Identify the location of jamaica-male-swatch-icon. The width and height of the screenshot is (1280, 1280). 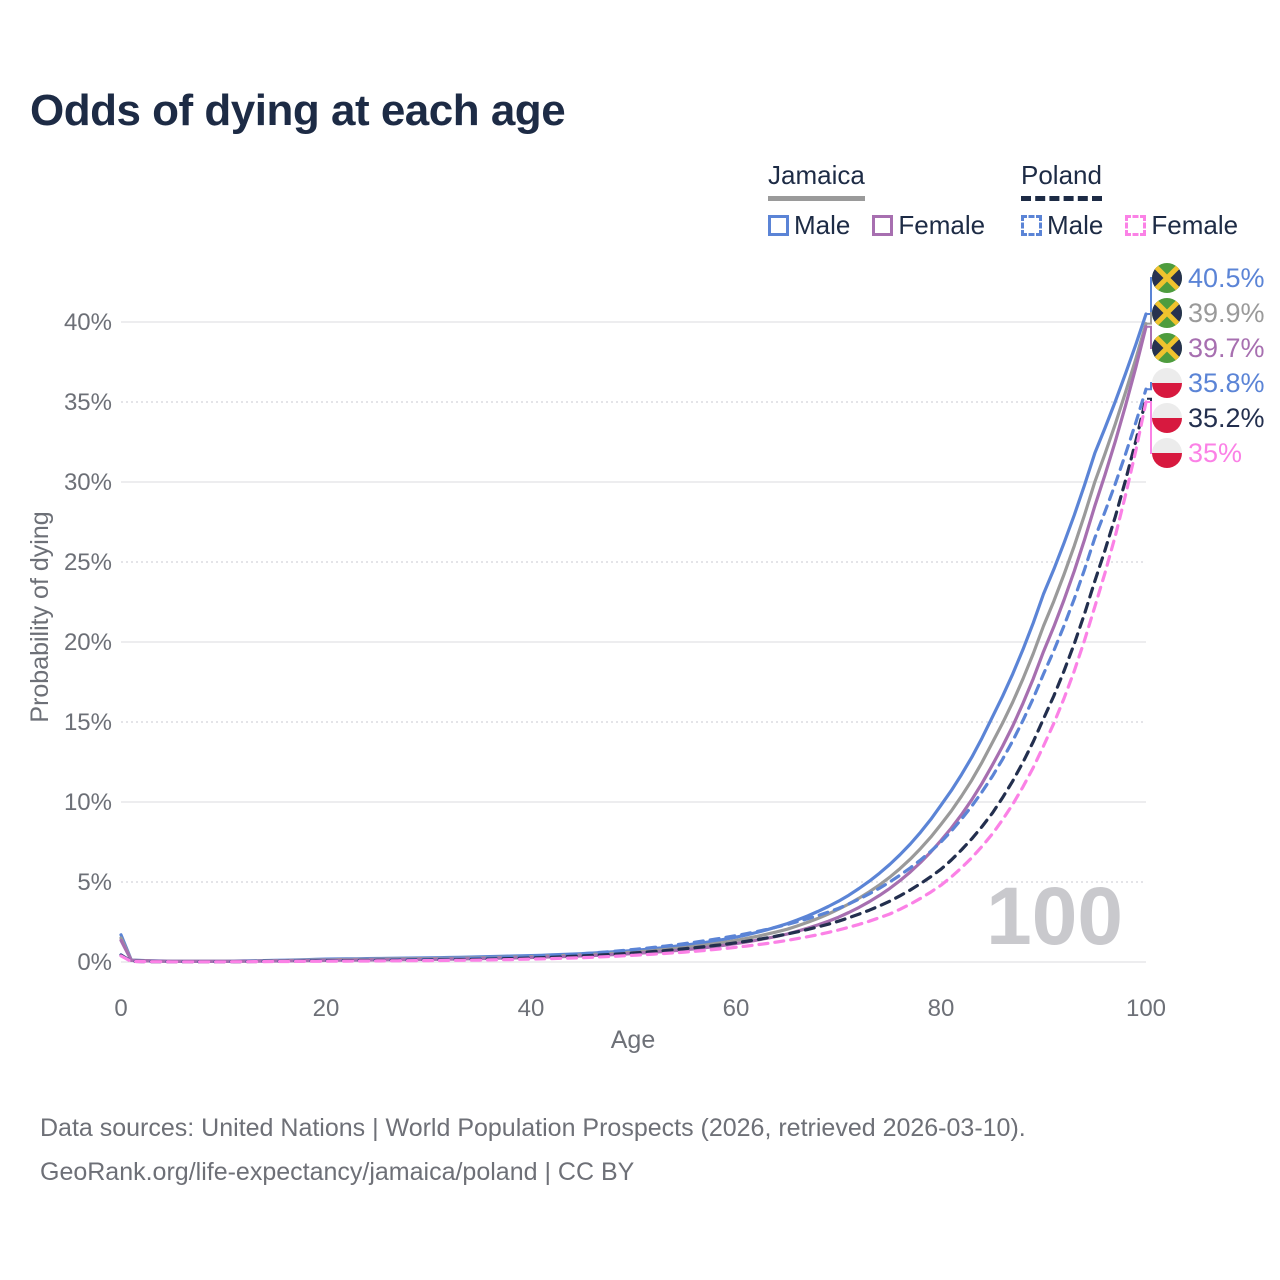
(778, 225).